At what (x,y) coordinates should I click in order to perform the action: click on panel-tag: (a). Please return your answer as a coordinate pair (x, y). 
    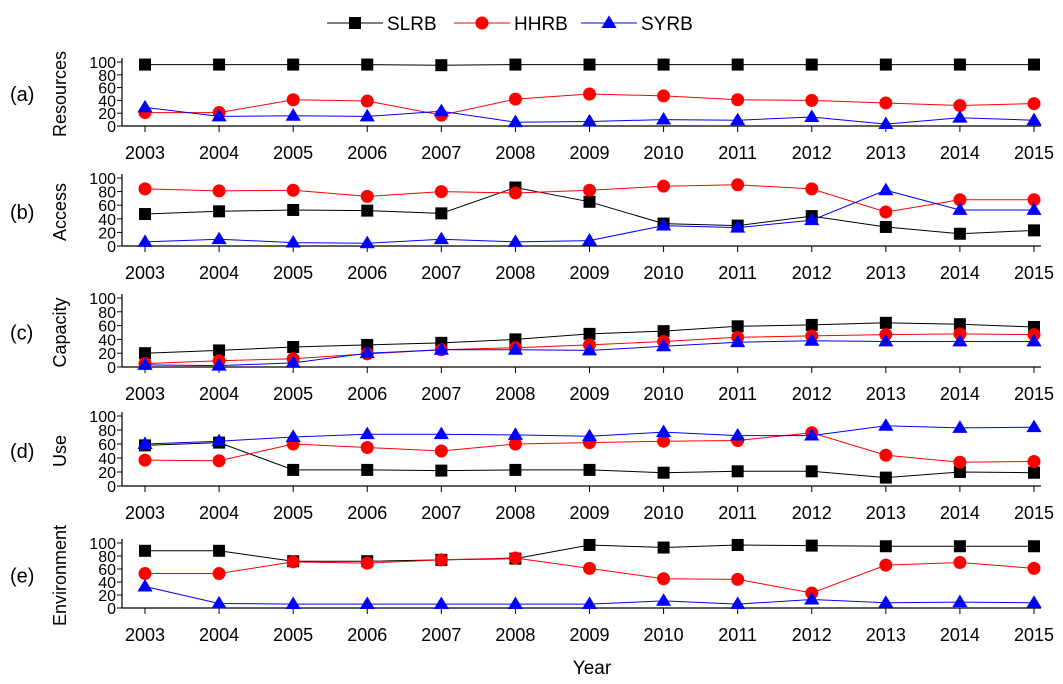
    Looking at the image, I should click on (22, 95).